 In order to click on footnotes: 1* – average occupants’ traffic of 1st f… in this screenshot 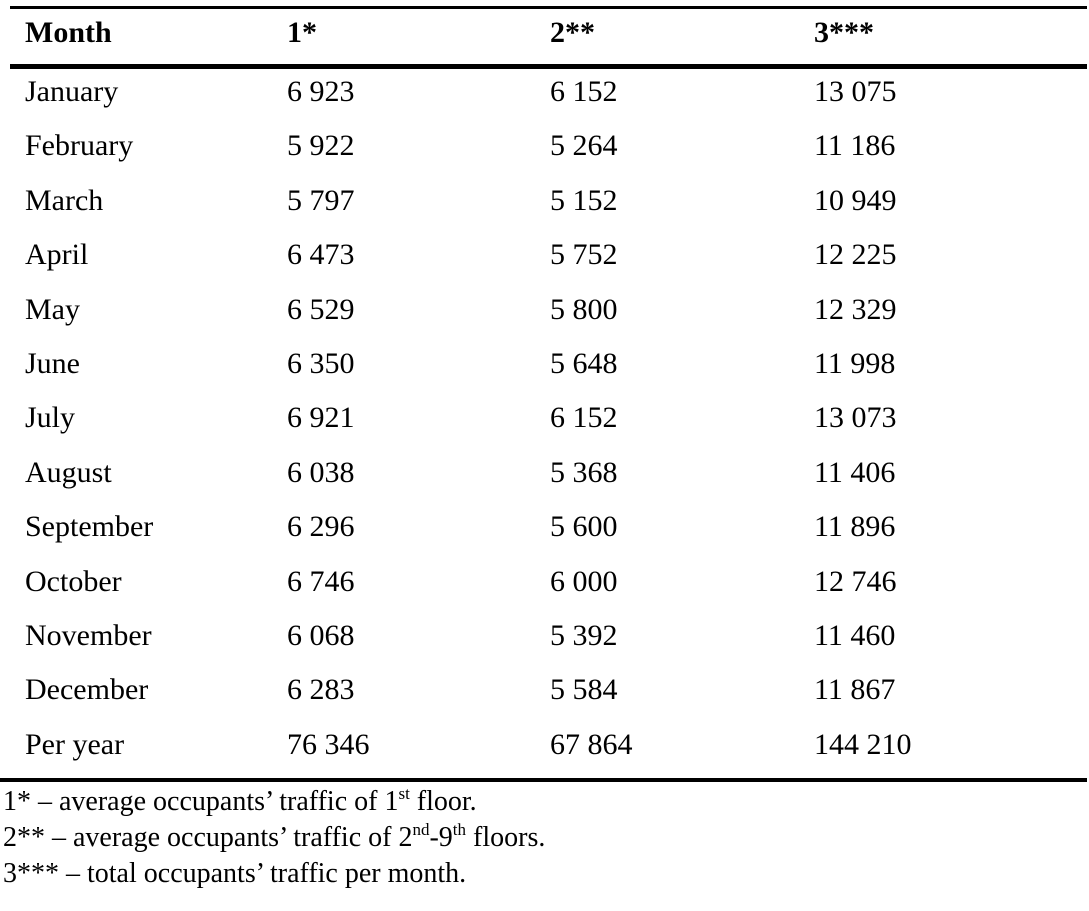, I will do `click(274, 838)`.